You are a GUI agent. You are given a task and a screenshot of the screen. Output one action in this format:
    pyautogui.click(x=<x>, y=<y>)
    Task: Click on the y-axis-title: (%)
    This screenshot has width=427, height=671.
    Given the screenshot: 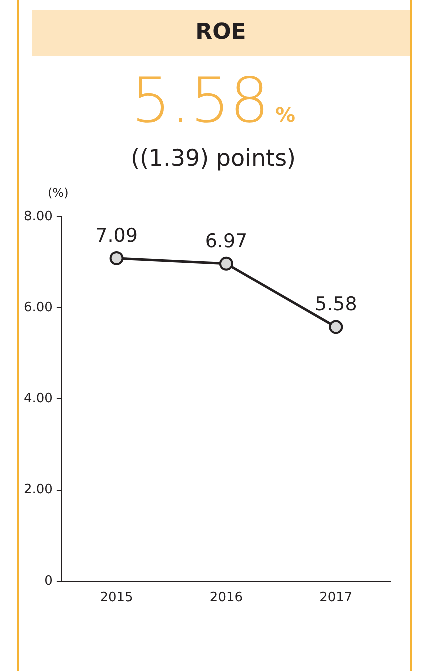 What is the action you would take?
    pyautogui.click(x=58, y=193)
    